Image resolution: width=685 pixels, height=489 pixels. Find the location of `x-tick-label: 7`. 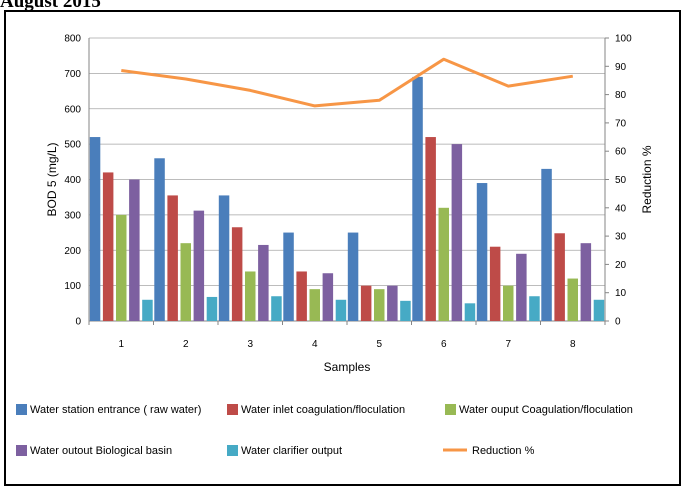

x-tick-label: 7 is located at coordinates (508, 344).